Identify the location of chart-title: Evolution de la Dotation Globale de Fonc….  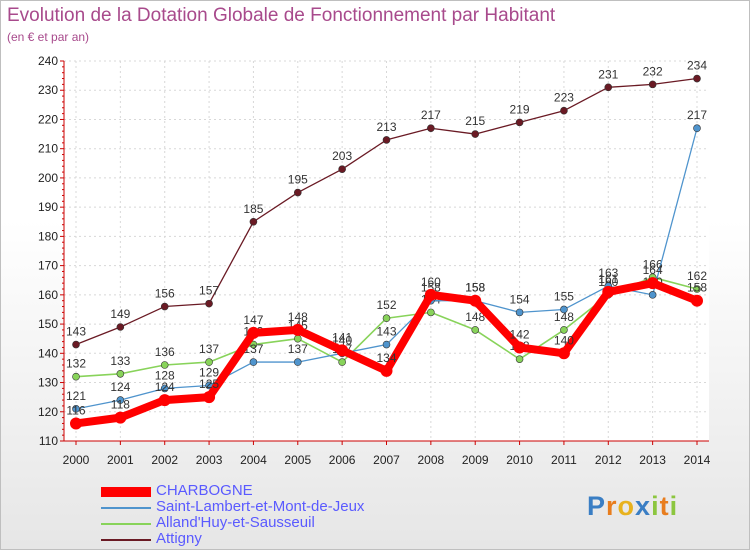
(281, 15).